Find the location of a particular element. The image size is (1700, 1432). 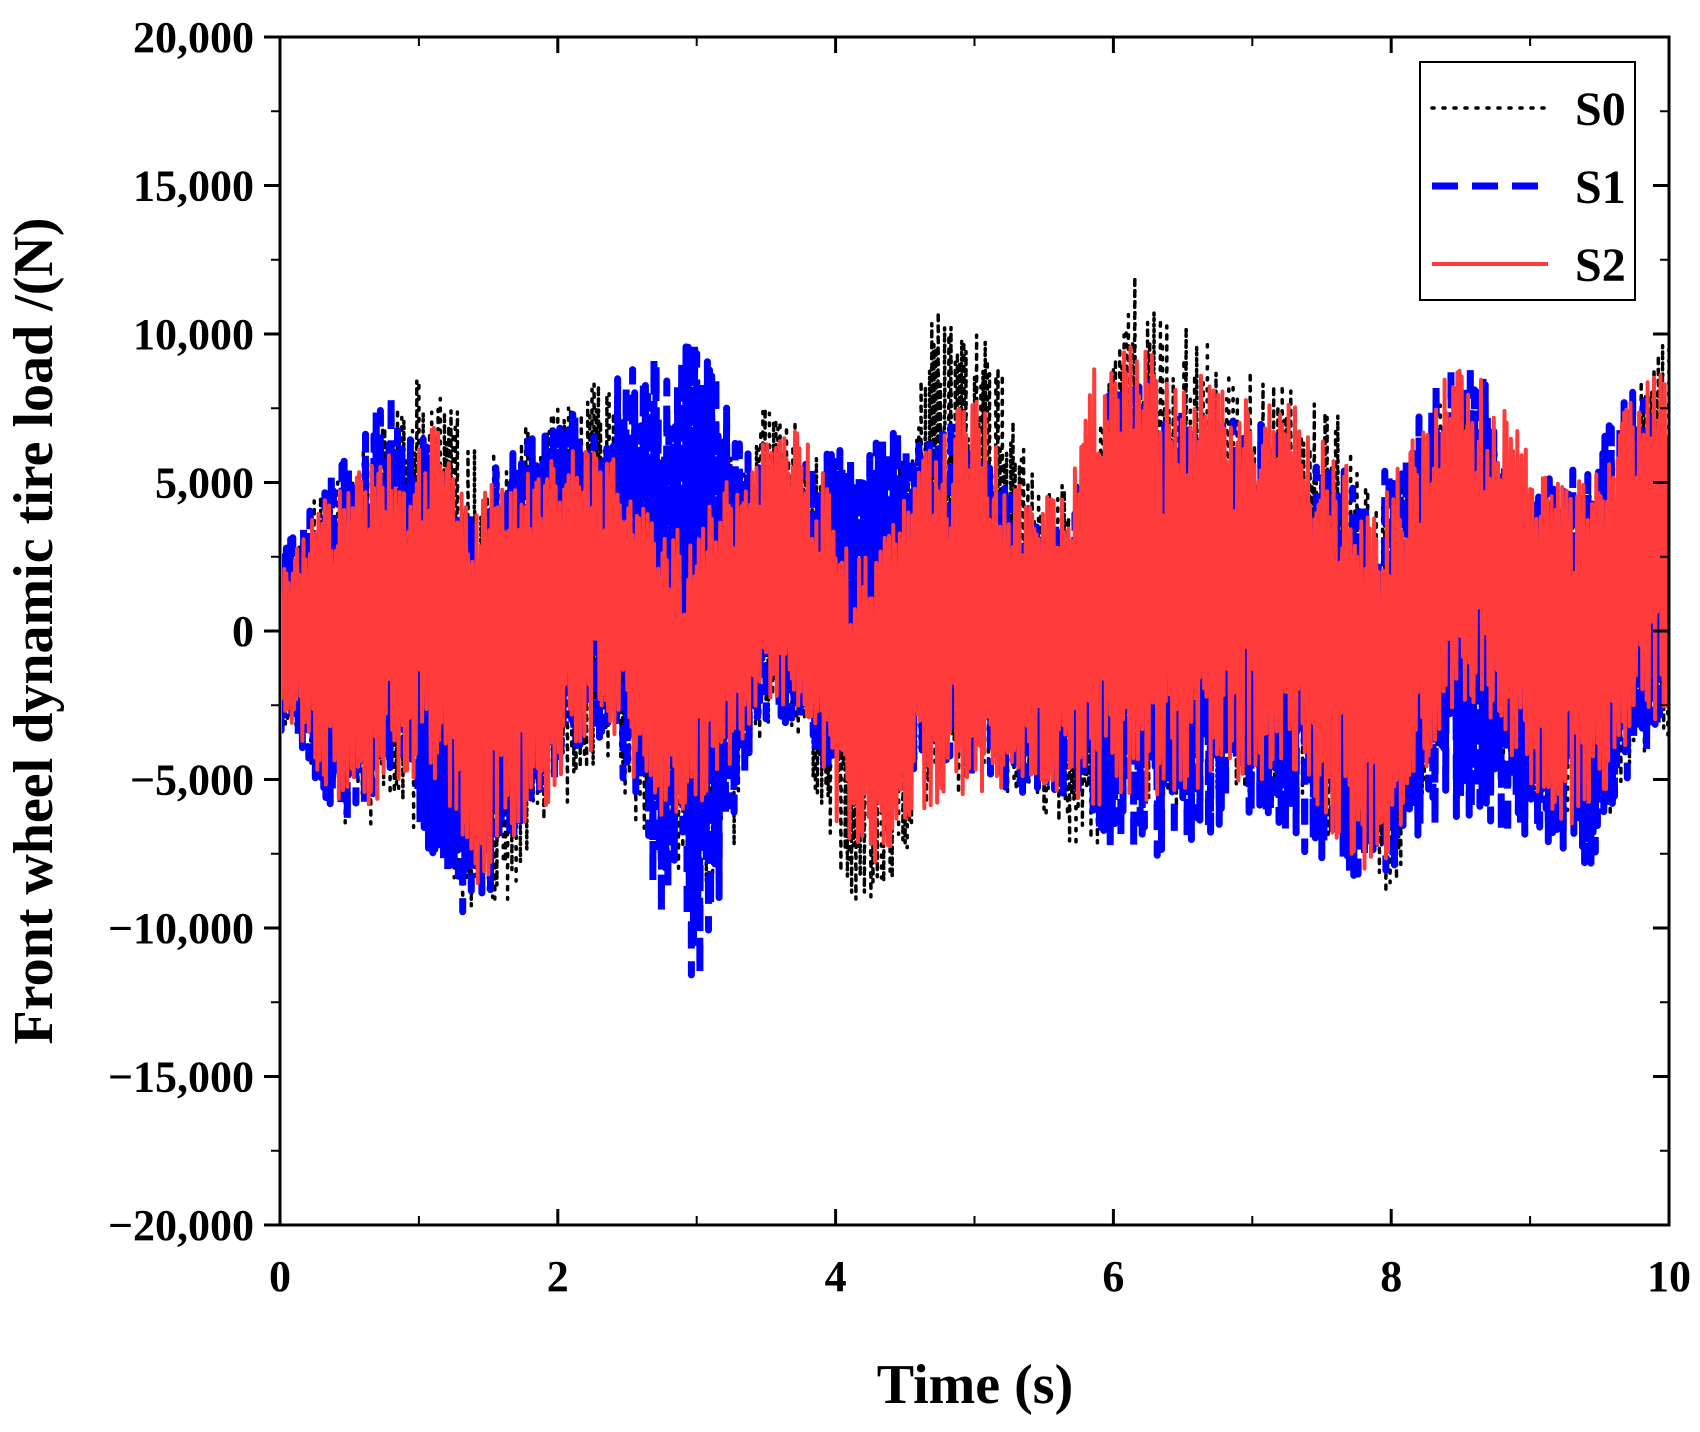

x-tick-label: 2 is located at coordinates (558, 1276).